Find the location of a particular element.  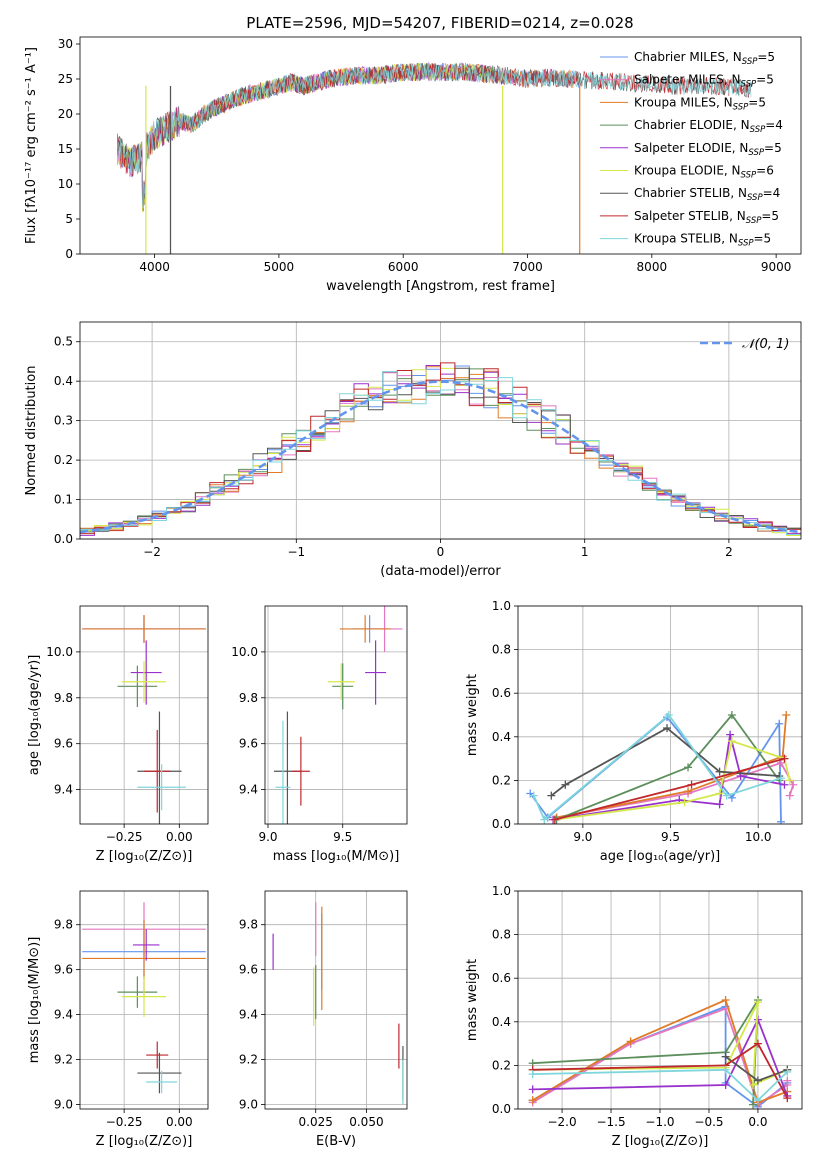

normal-reference-curve is located at coordinates (440, 457).